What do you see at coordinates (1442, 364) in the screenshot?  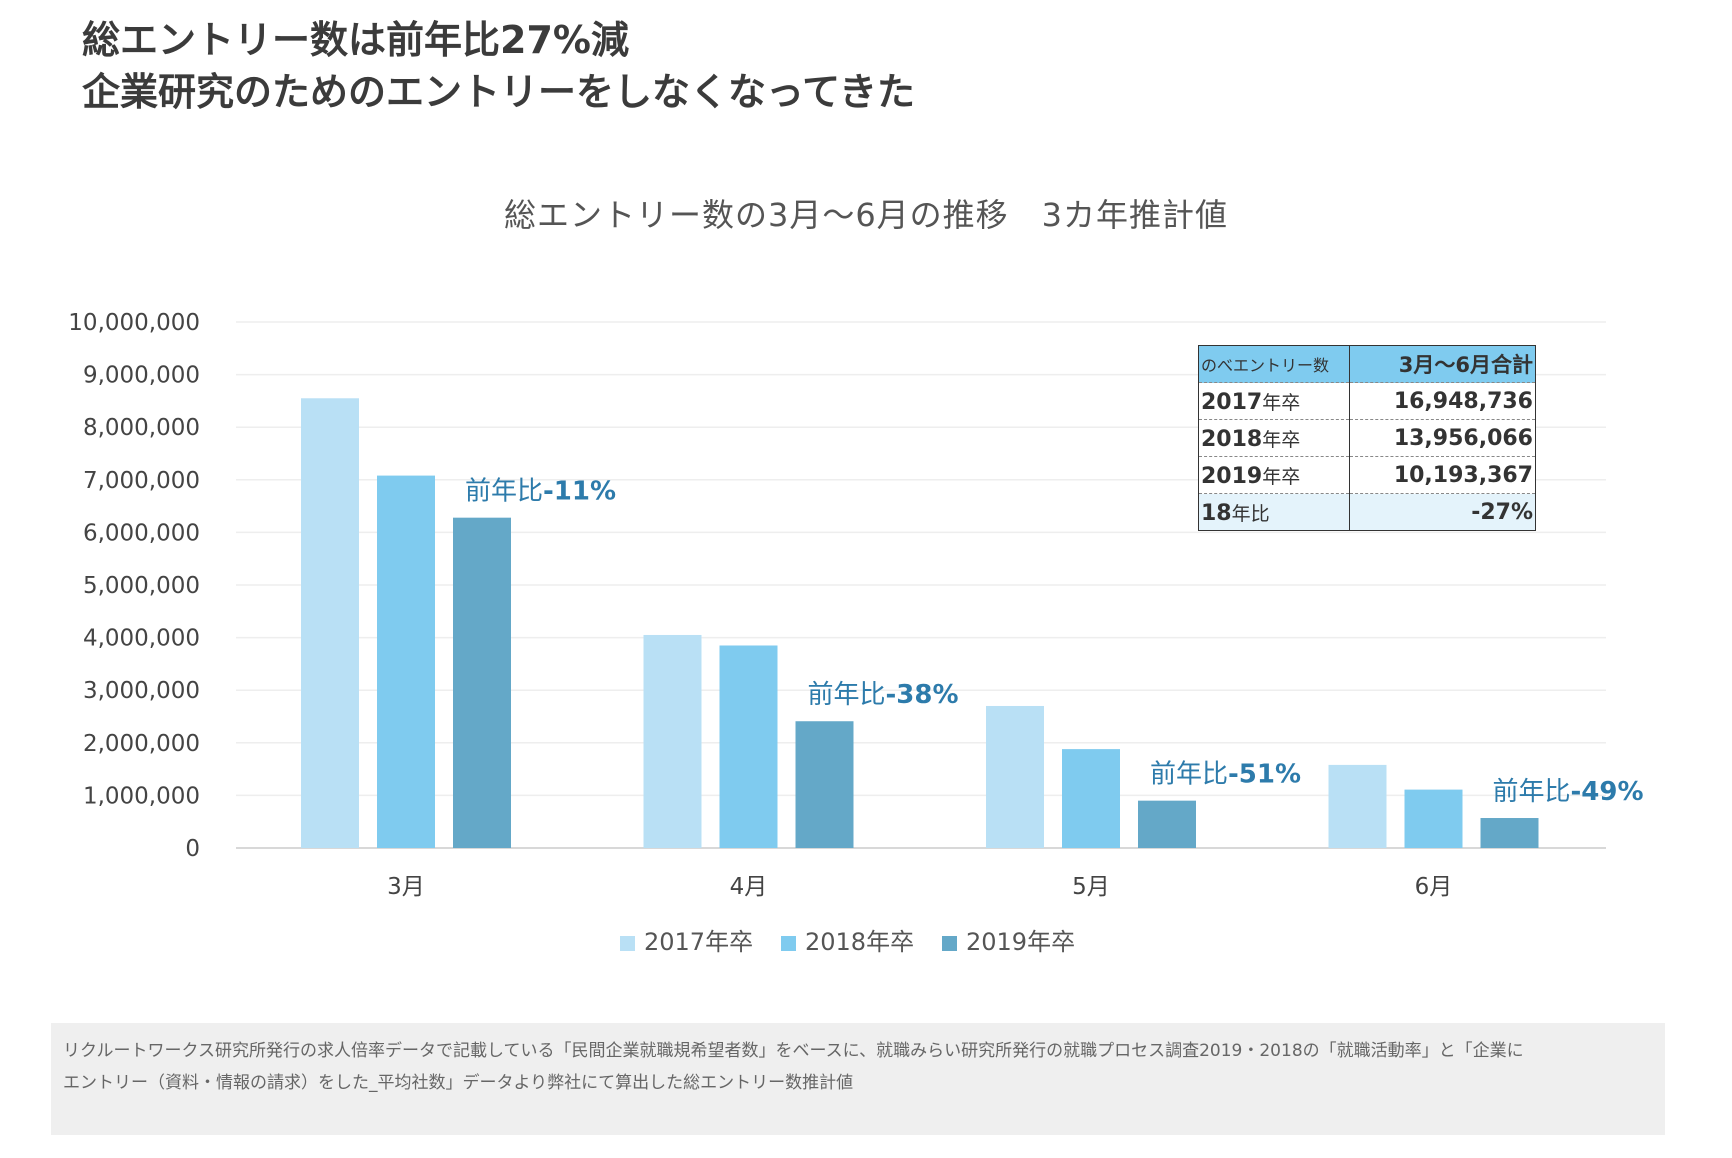 I see `summary-header-total: 3月～6月合計` at bounding box center [1442, 364].